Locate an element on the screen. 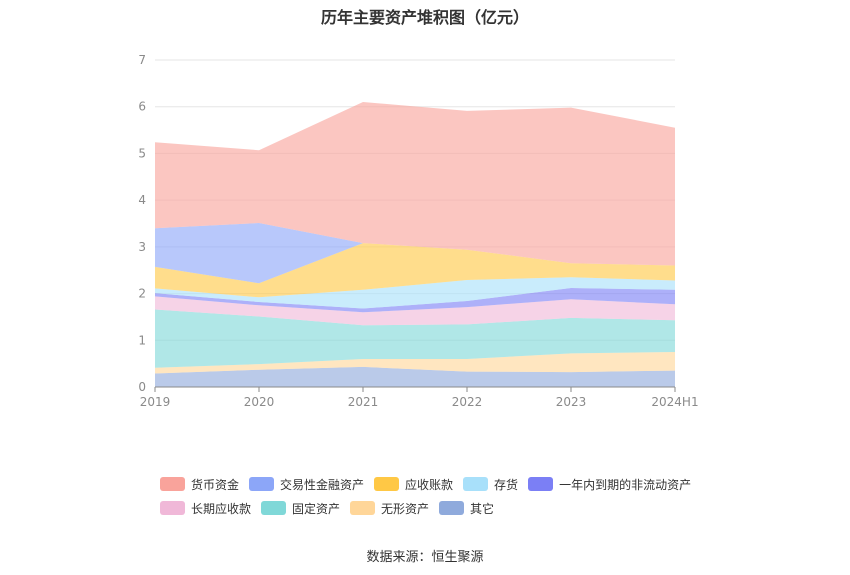  legend-item: 长期应收款 is located at coordinates (205, 508).